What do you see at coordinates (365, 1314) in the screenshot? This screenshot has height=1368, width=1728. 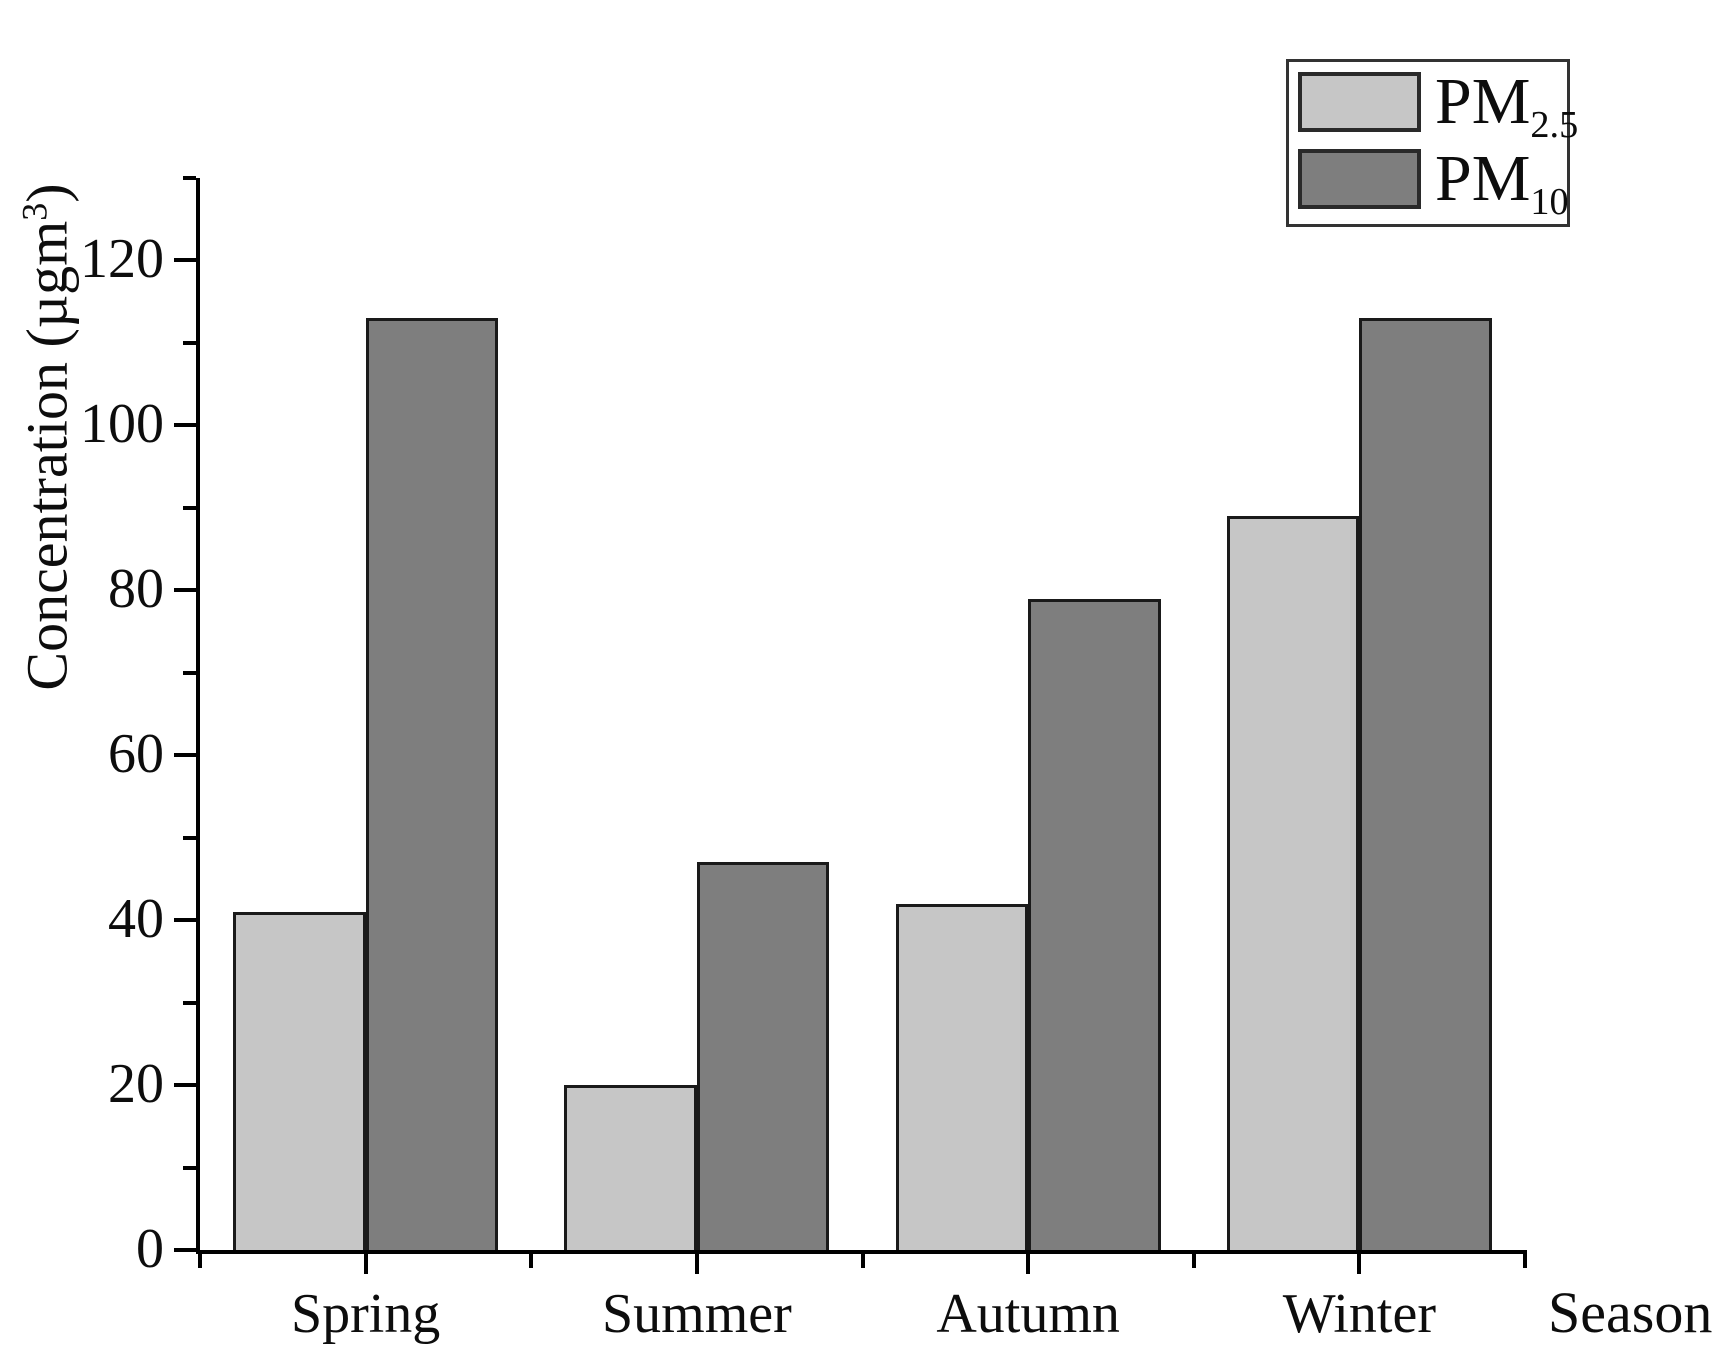 I see `x-tick-label-spring: Spring` at bounding box center [365, 1314].